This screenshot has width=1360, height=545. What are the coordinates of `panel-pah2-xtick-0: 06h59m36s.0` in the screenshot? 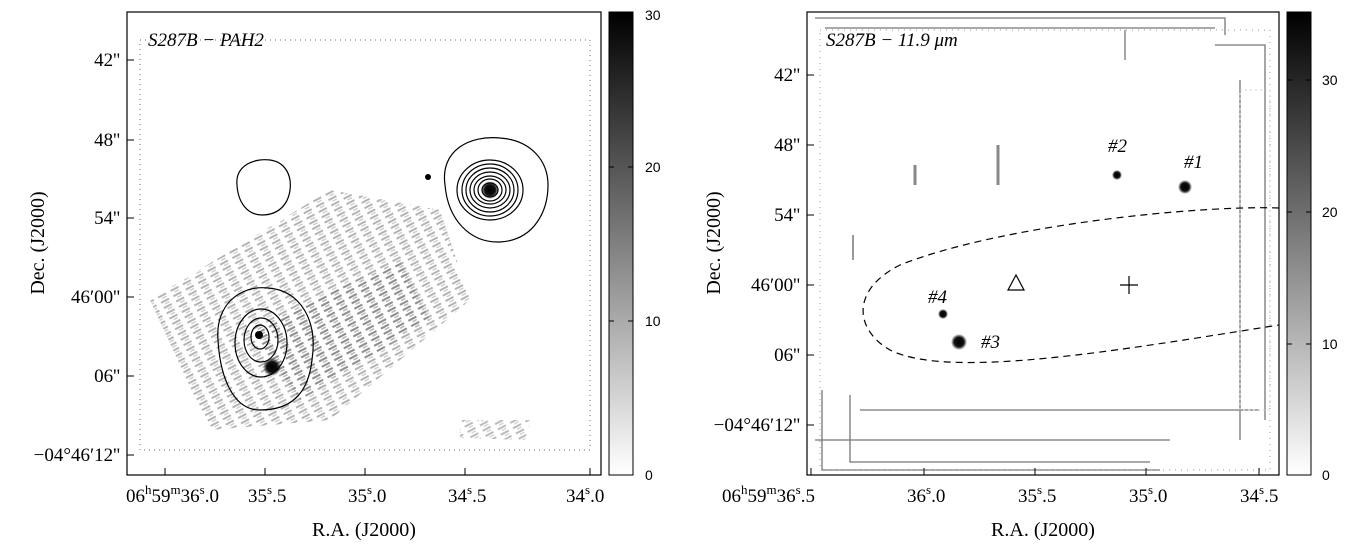 It's located at (172, 494).